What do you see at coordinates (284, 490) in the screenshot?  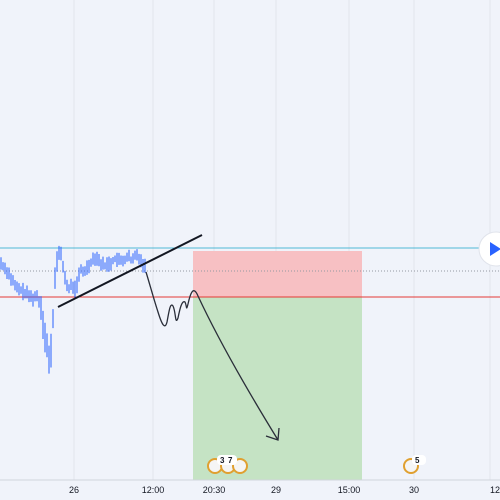 I see `x-axis: 26 12:00 20:30 29 15:00 30 12` at bounding box center [284, 490].